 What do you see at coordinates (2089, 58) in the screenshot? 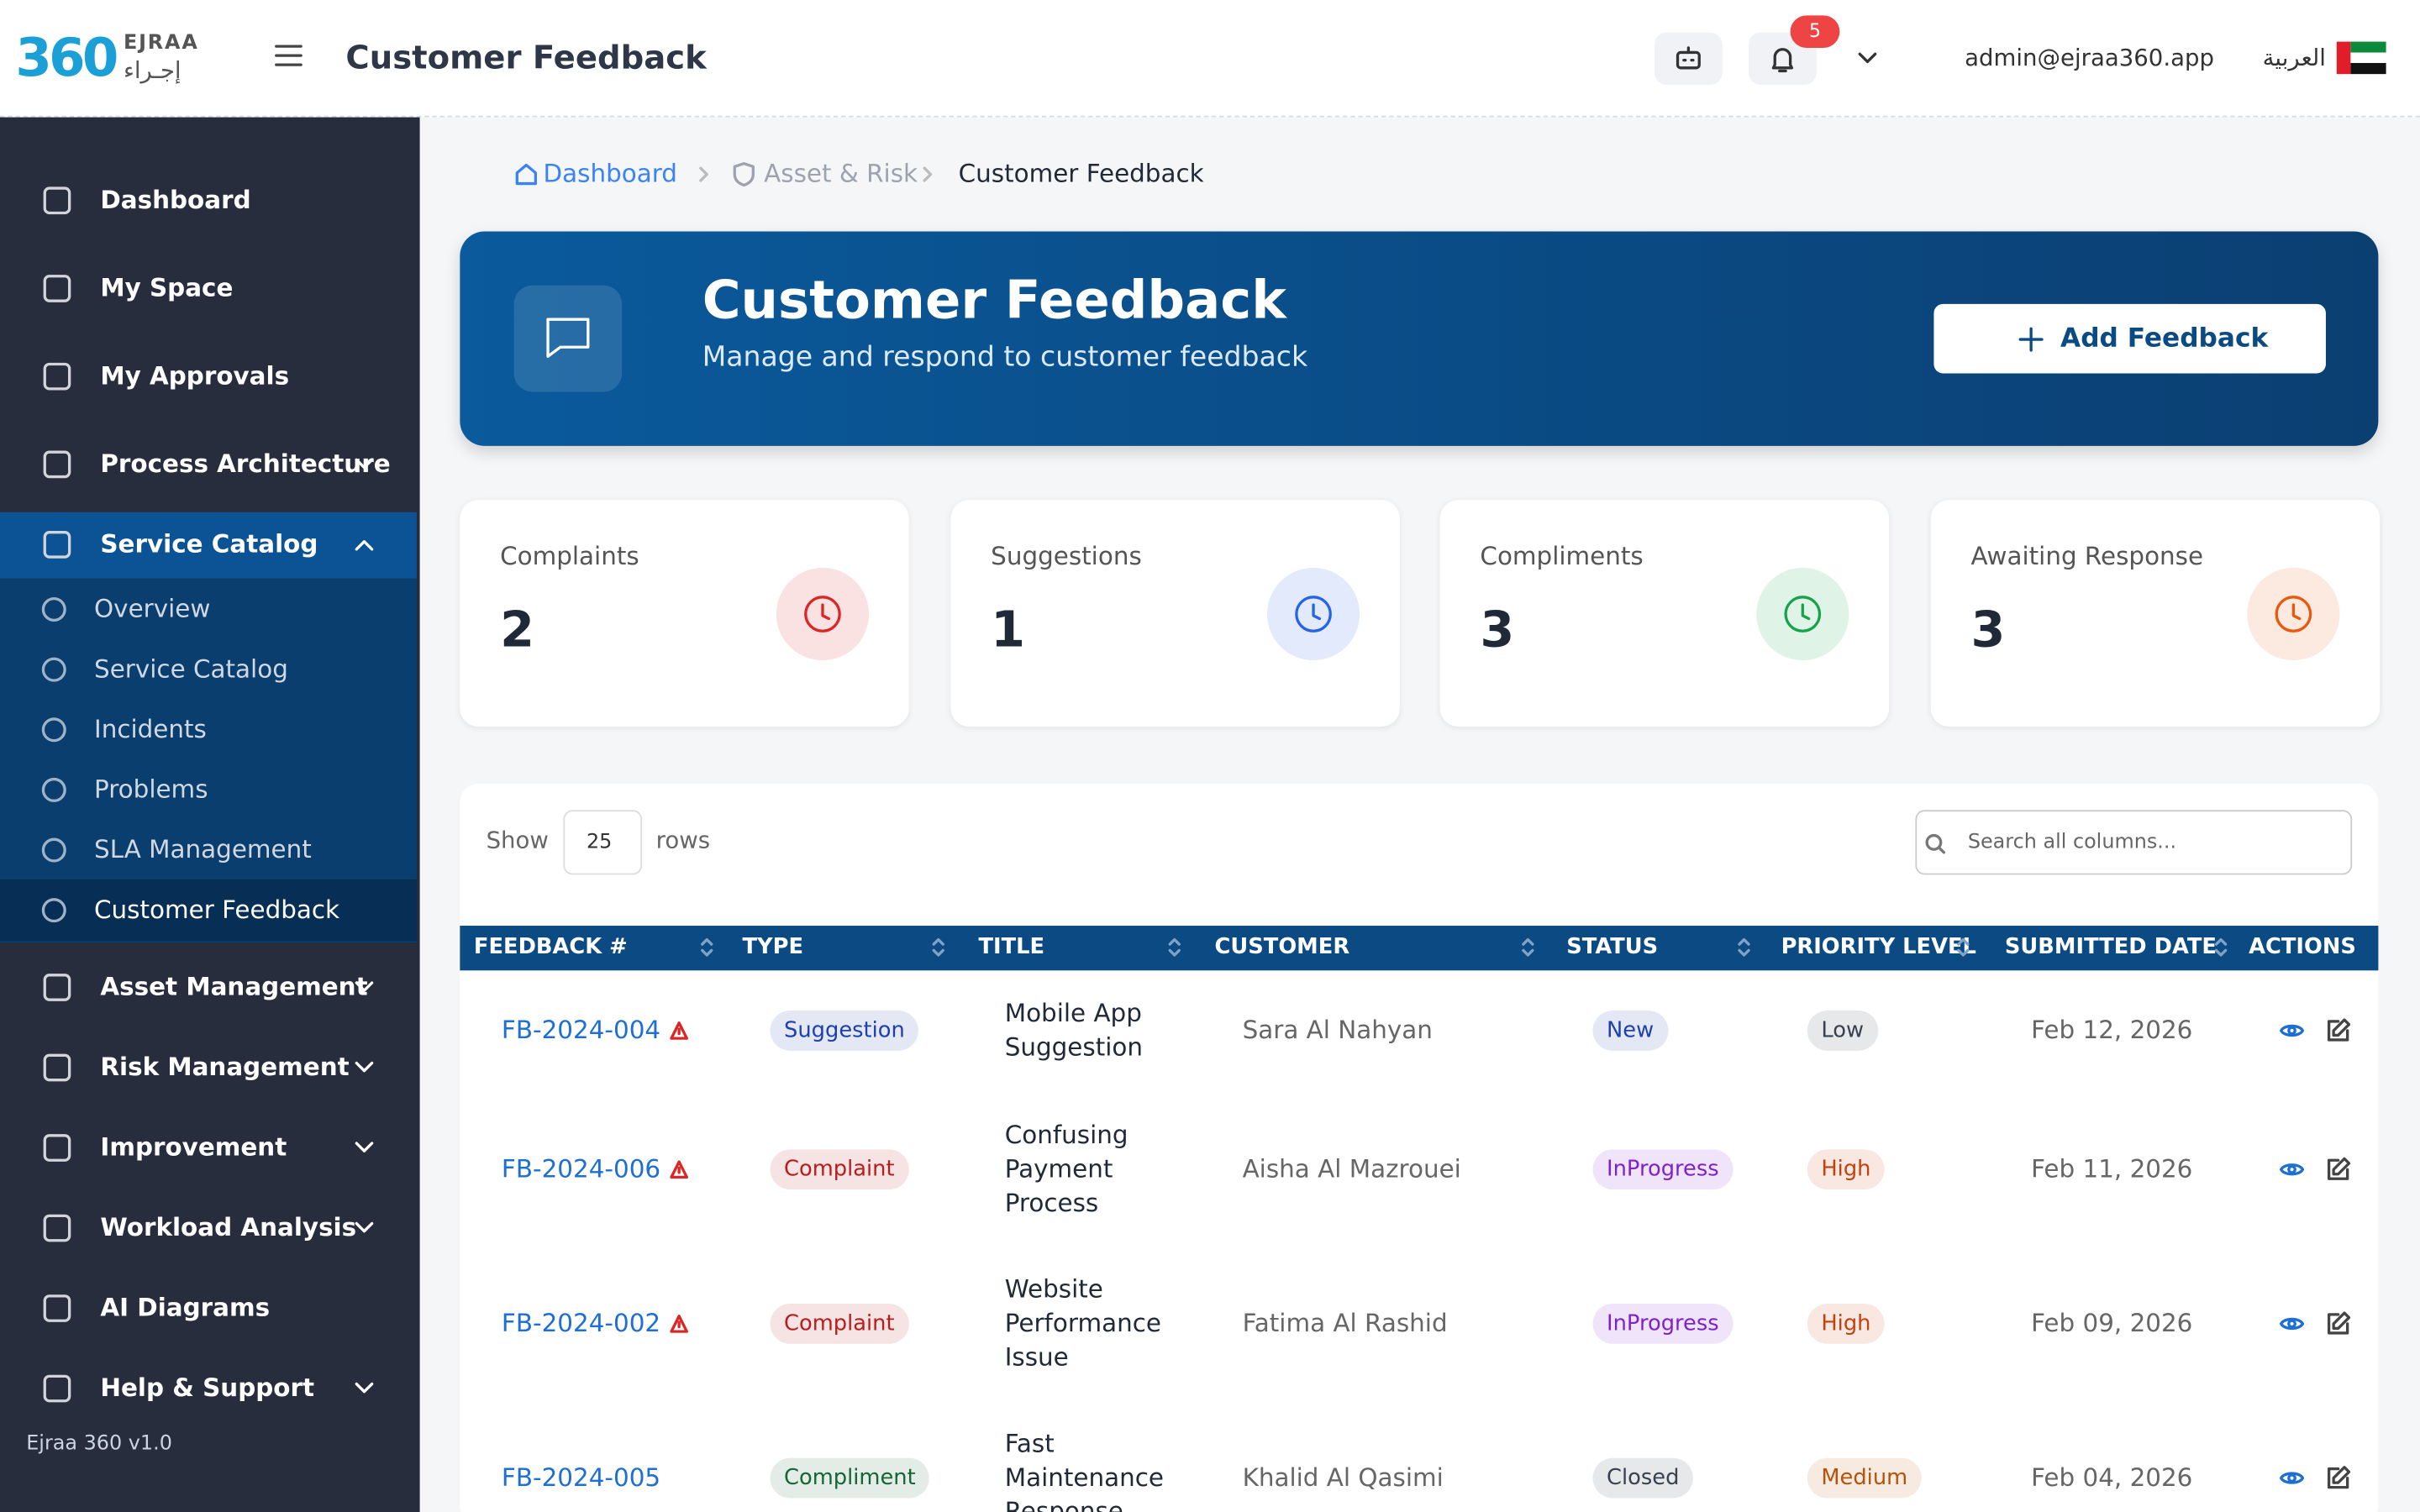
I see `user-email: admin@ejraa360.app` at bounding box center [2089, 58].